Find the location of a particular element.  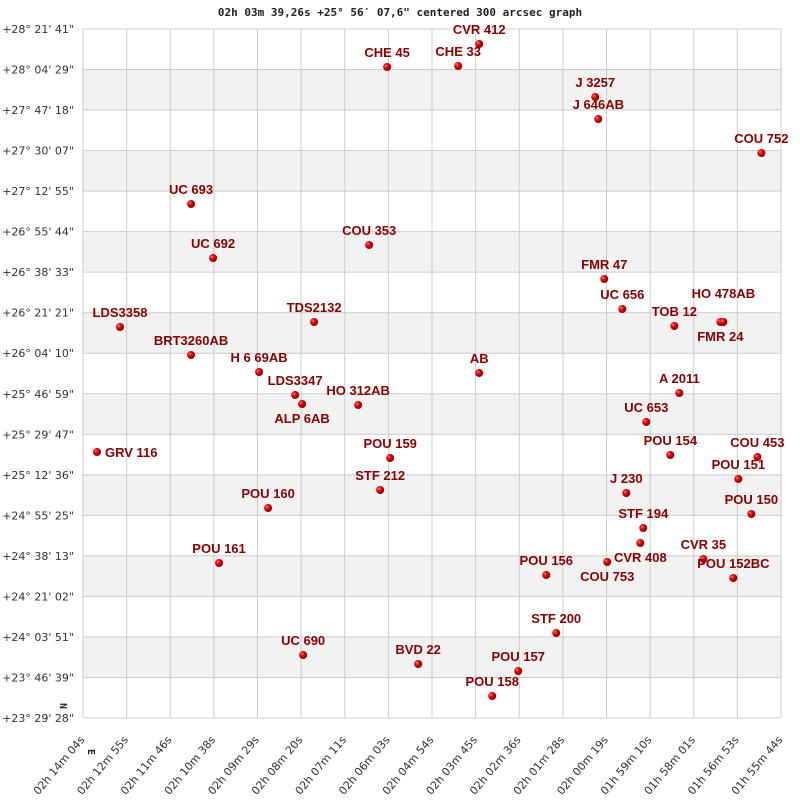

star-label: J 230 is located at coordinates (626, 478).